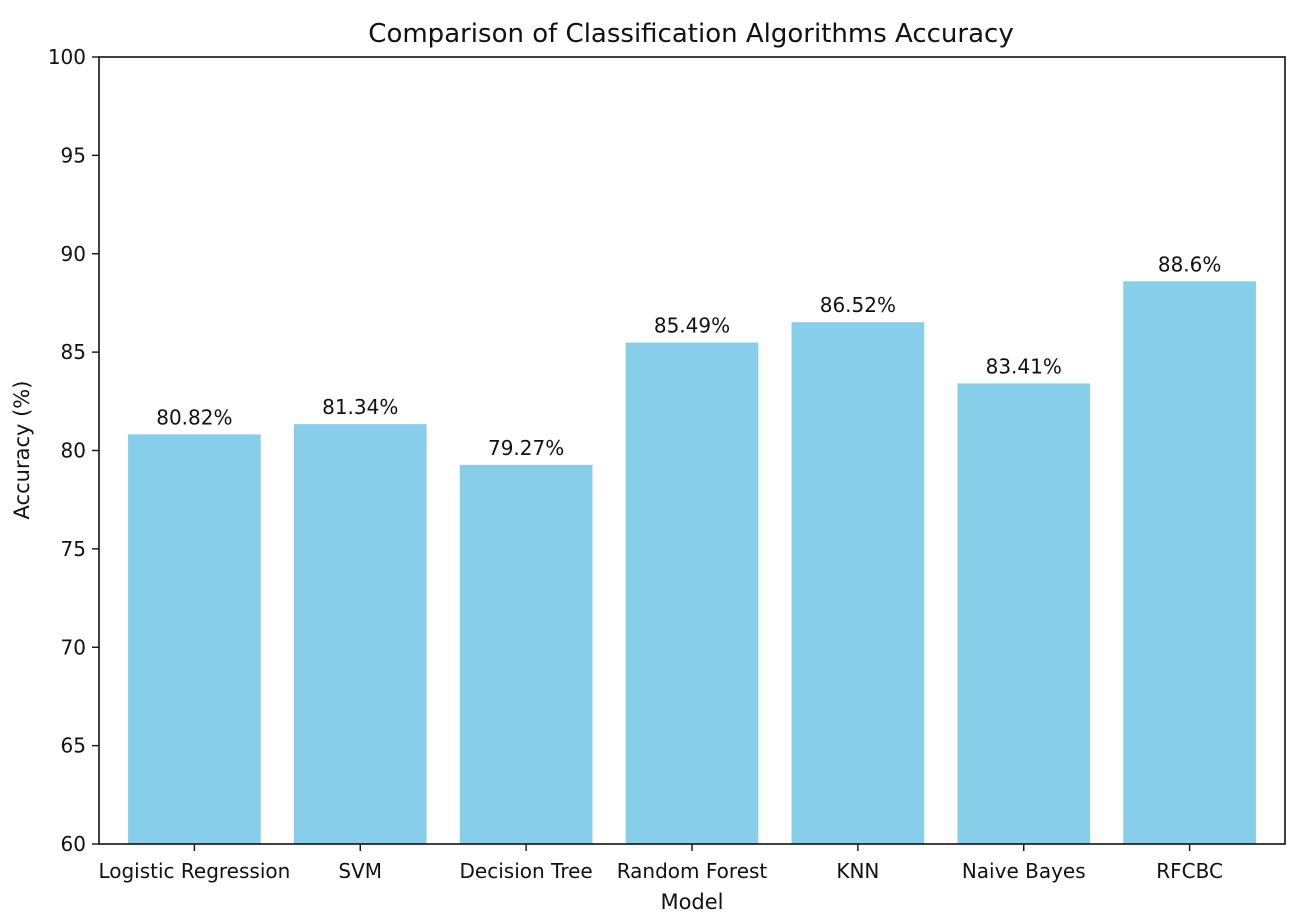 The image size is (1299, 920). Describe the element at coordinates (526, 448) in the screenshot. I see `bar-value-label: 79.27%` at that location.